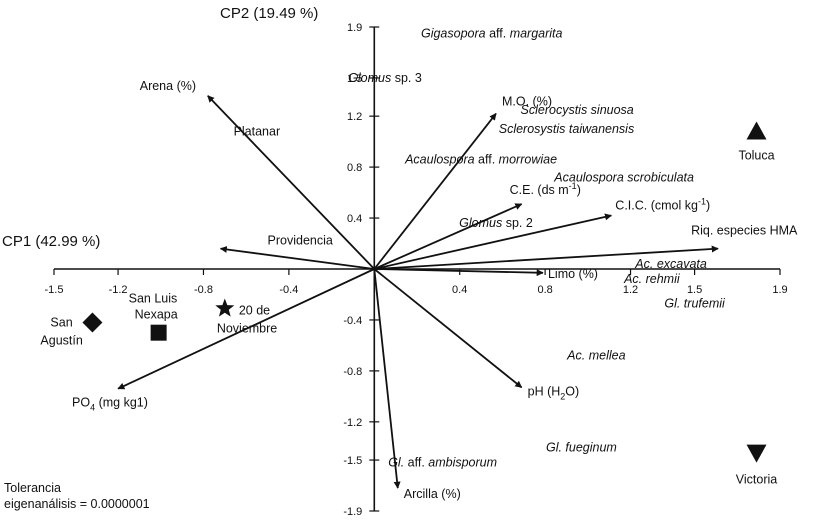 The height and width of the screenshot is (523, 825). Describe the element at coordinates (352, 321) in the screenshot. I see `y-tick-label: -0.4` at that location.